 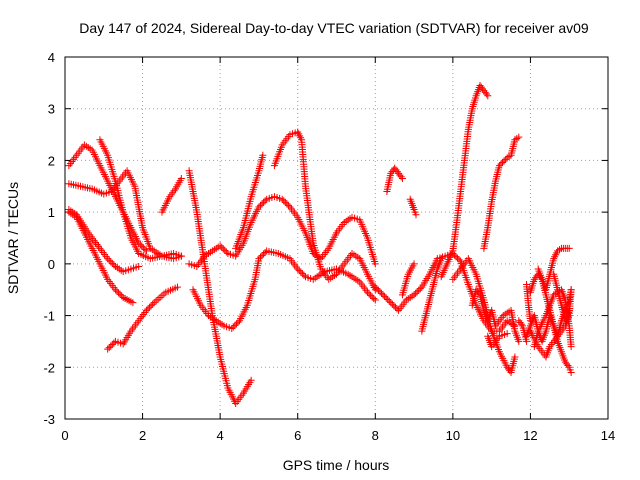 I want to click on x-tick-label: 12, so click(x=530, y=435).